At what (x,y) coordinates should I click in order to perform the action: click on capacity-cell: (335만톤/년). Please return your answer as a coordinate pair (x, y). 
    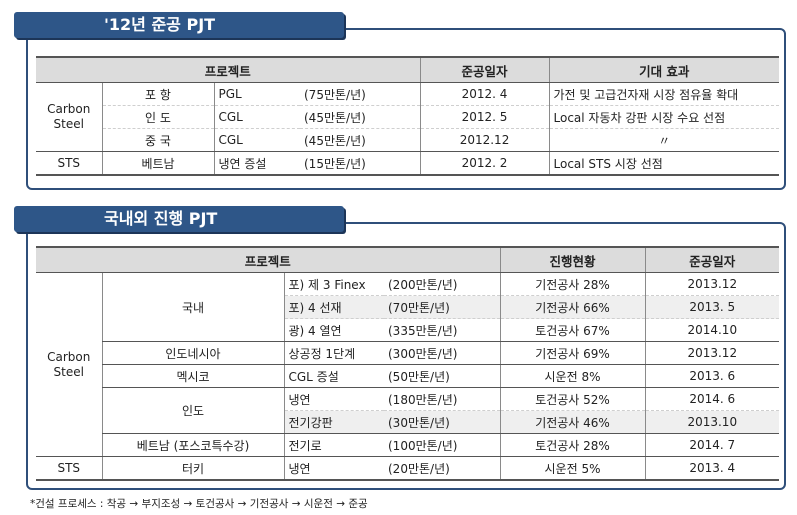
    Looking at the image, I should click on (442, 330).